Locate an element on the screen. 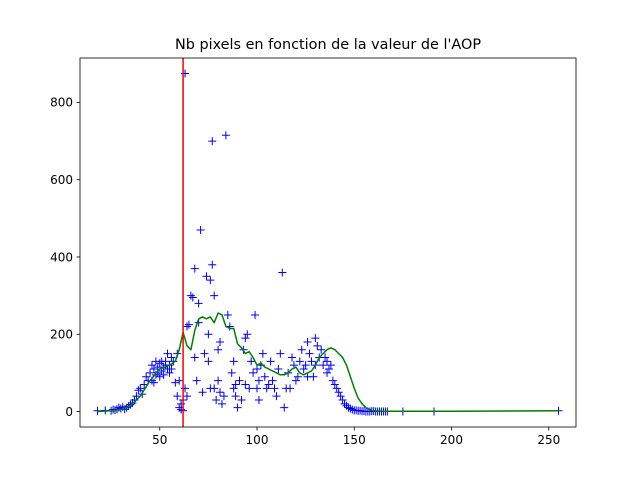 The image size is (640, 480). y-tick-label: 0 is located at coordinates (69, 412).